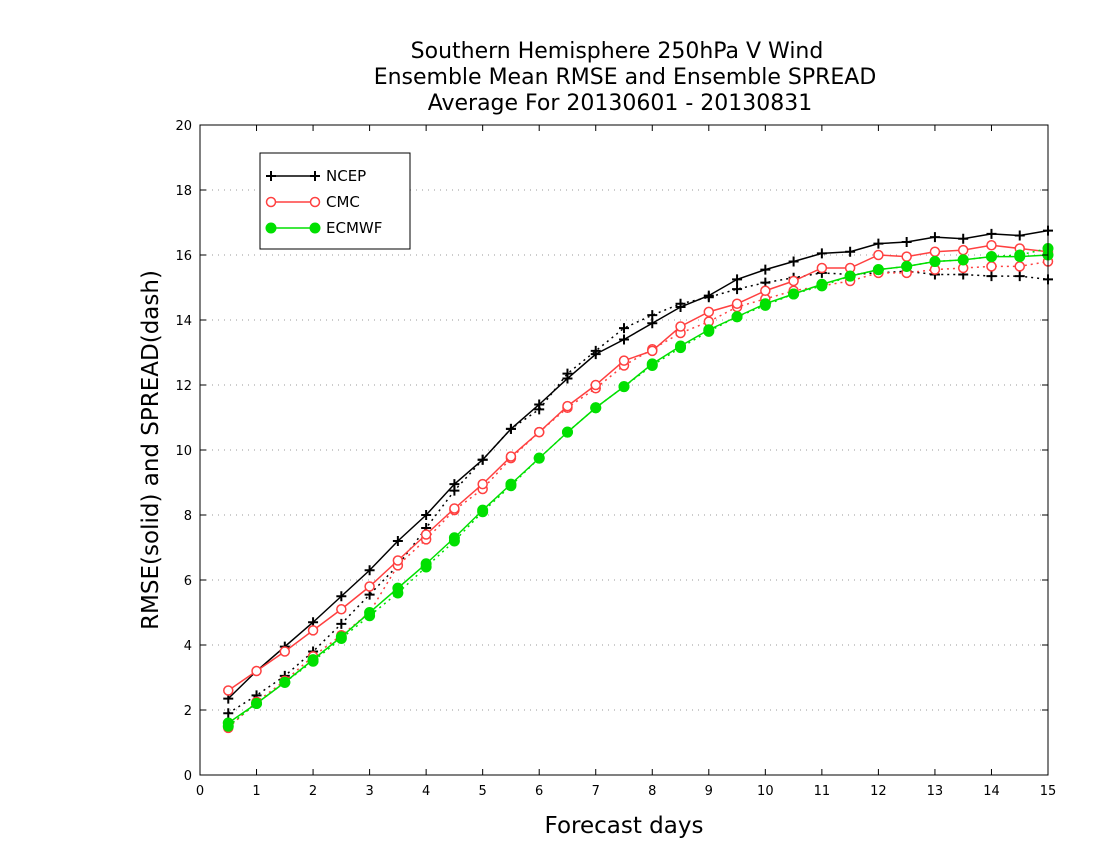 The image size is (1100, 850). I want to click on y-tick-label: 0, so click(188, 776).